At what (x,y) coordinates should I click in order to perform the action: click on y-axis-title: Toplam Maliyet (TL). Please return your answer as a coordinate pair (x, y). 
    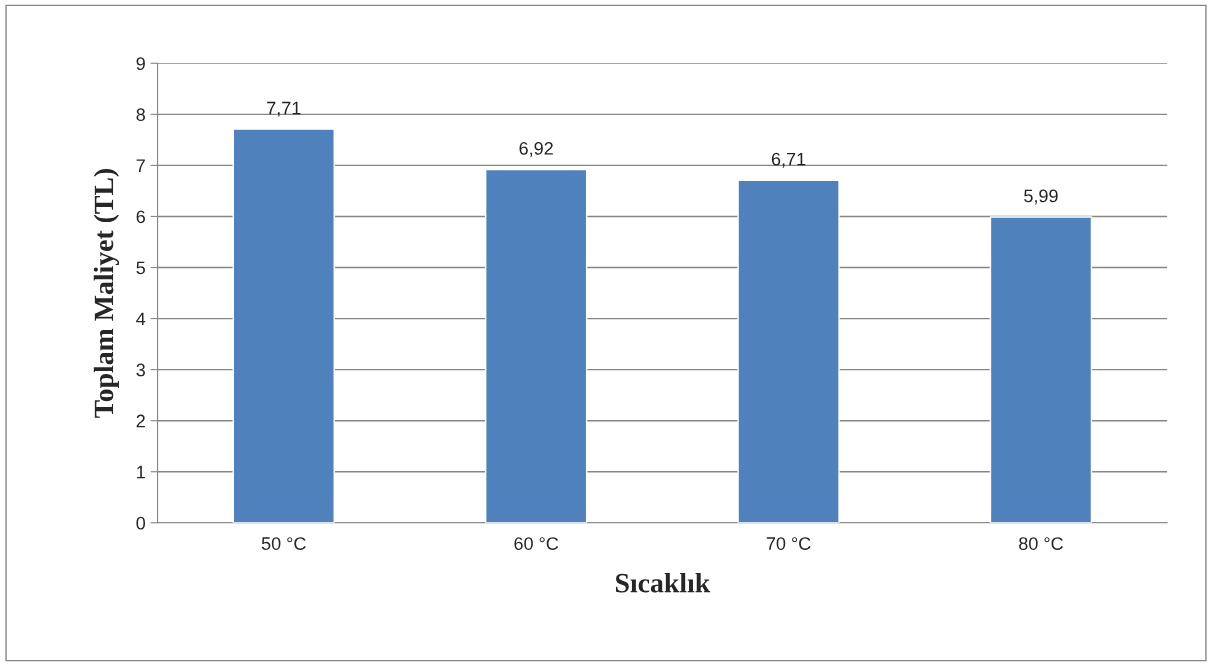
    Looking at the image, I should click on (106, 293).